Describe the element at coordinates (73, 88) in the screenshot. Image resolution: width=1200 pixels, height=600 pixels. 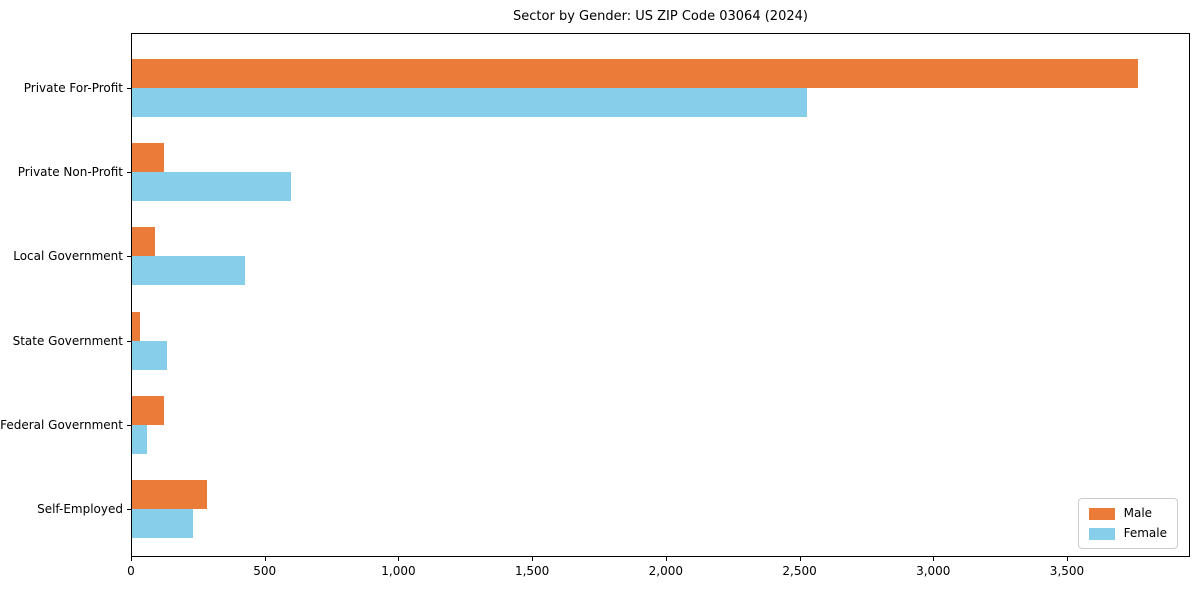
I see `ytick-label-0: Private For-Profit` at that location.